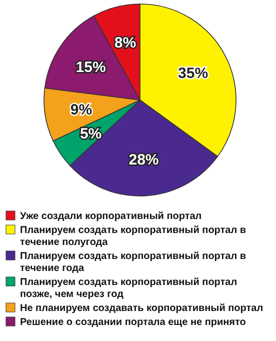  What do you see at coordinates (133, 262) in the screenshot?
I see `legend-label: Планируем создать корпоративный портал в течение года` at bounding box center [133, 262].